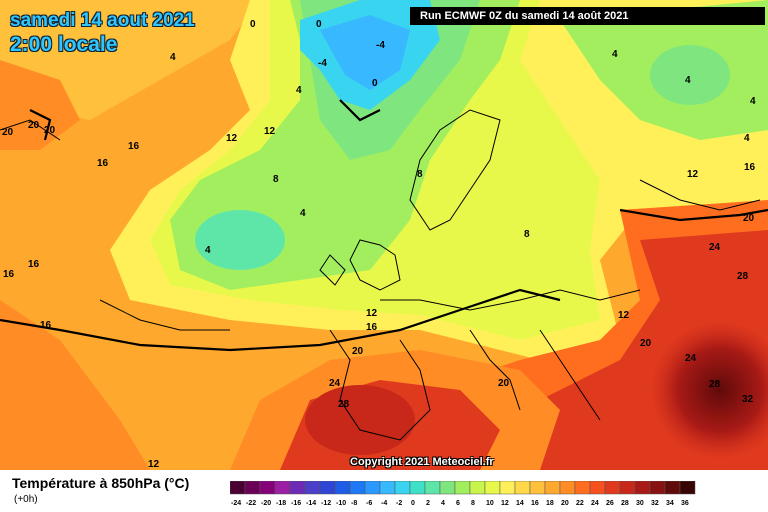 This screenshot has height=512, width=768. Describe the element at coordinates (26, 499) in the screenshot. I see `forecast-offset: (+0h)` at that location.